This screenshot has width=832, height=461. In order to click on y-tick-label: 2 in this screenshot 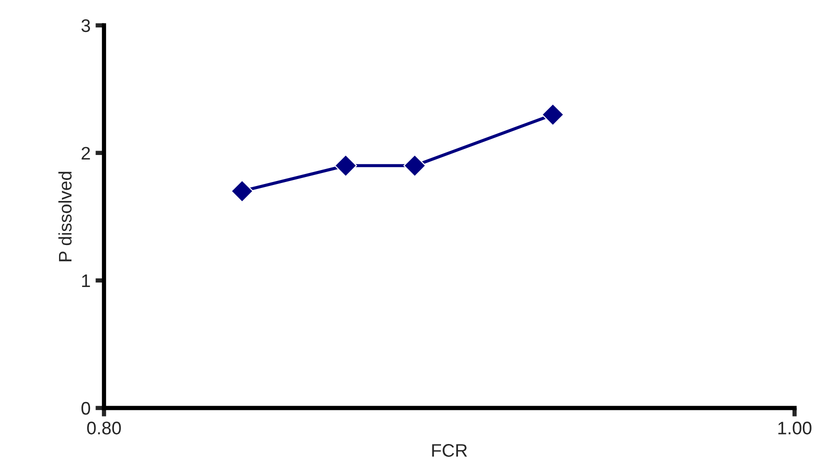, I will do `click(86, 153)`.